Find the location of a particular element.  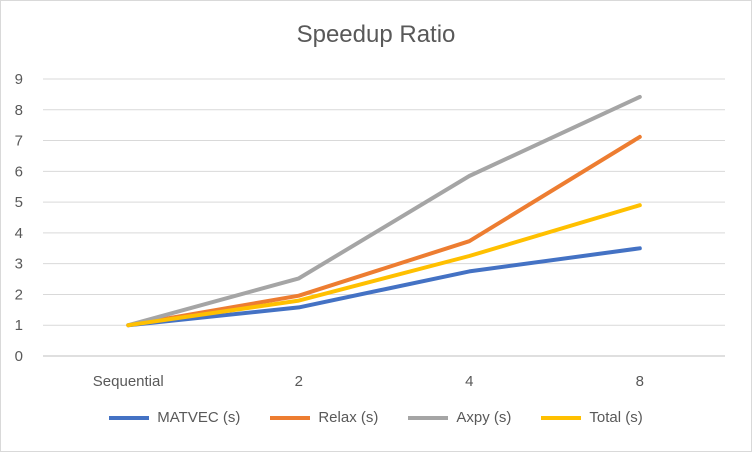

y-tick-label: 7 is located at coordinates (19, 141).